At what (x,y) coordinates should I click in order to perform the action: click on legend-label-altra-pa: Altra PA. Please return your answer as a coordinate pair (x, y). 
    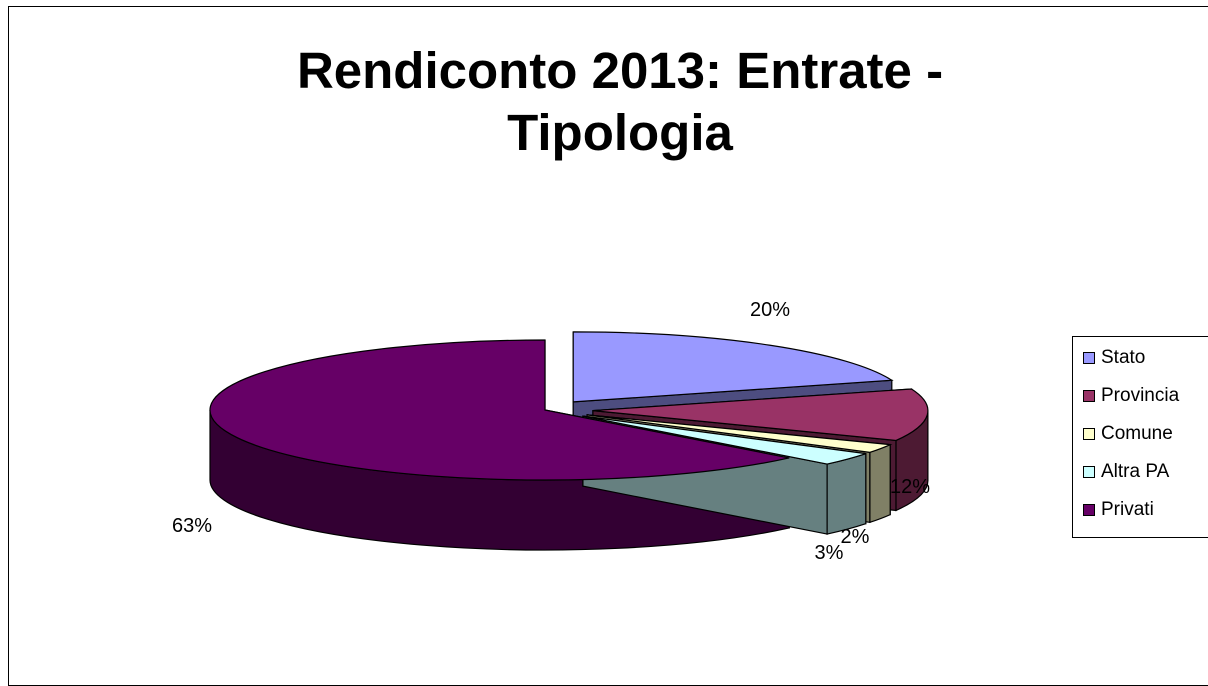
    Looking at the image, I should click on (1135, 471).